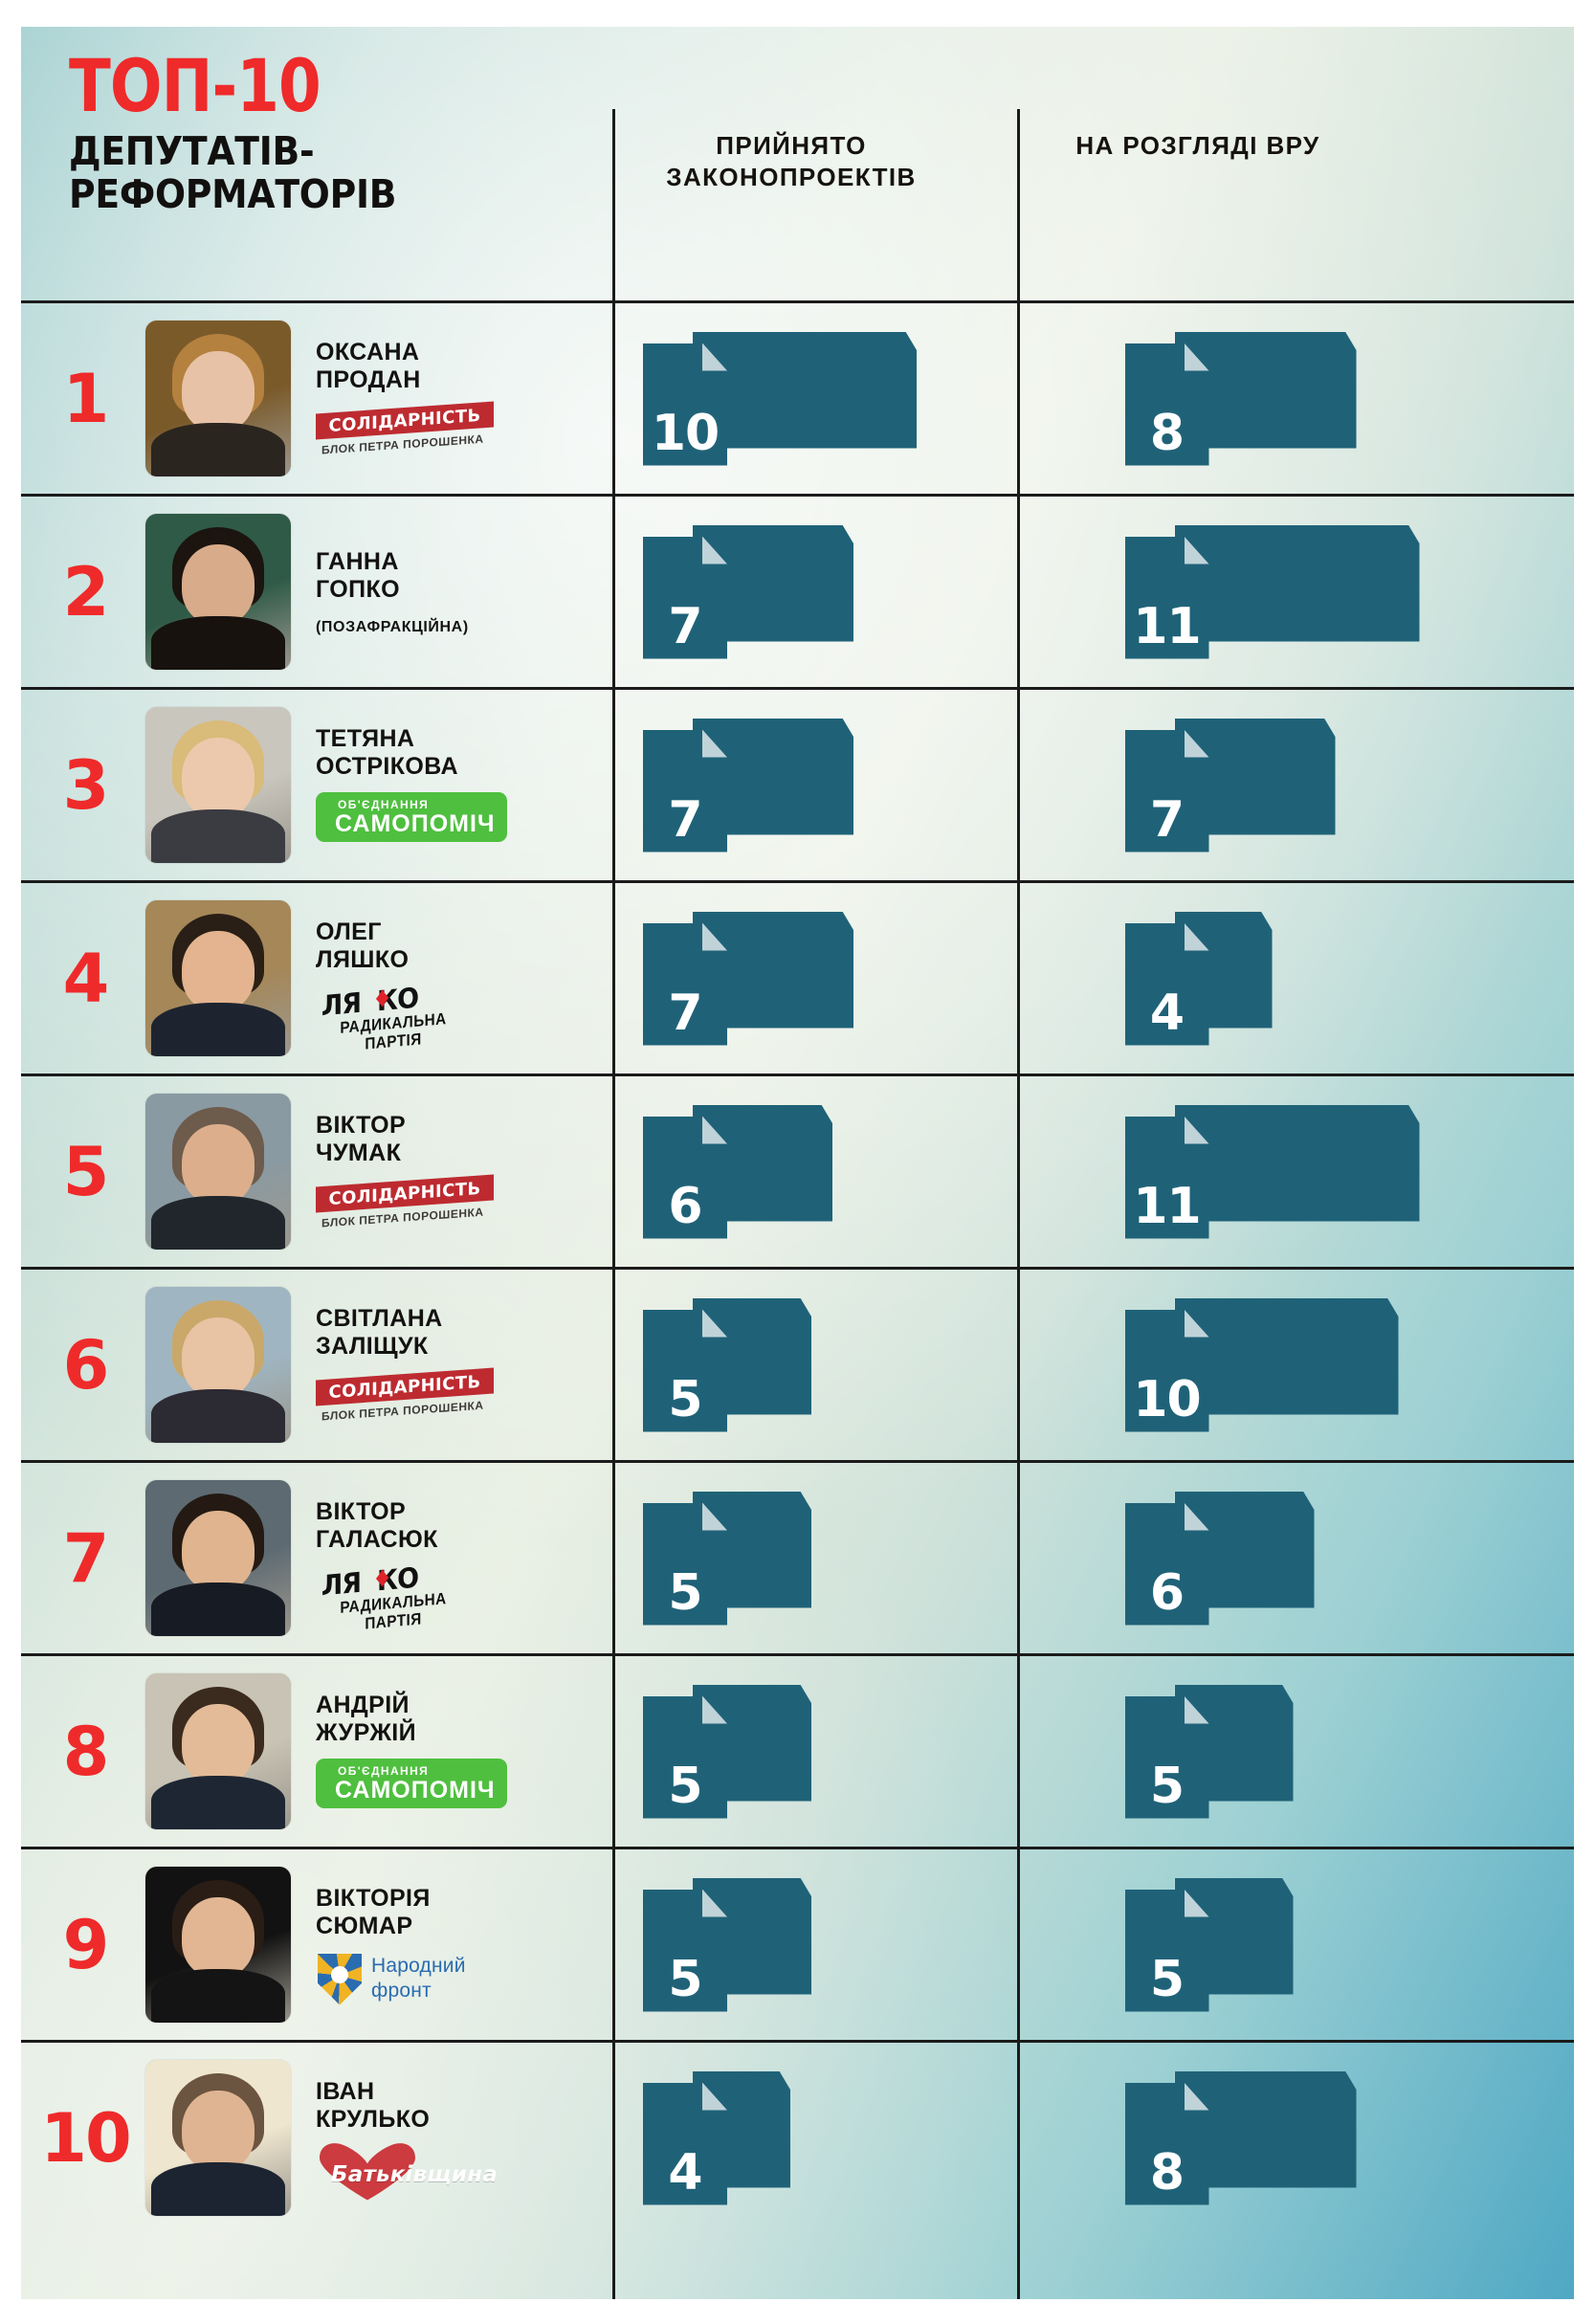  What do you see at coordinates (851, 1171) in the screenshot?
I see `cell-accepted: 6` at bounding box center [851, 1171].